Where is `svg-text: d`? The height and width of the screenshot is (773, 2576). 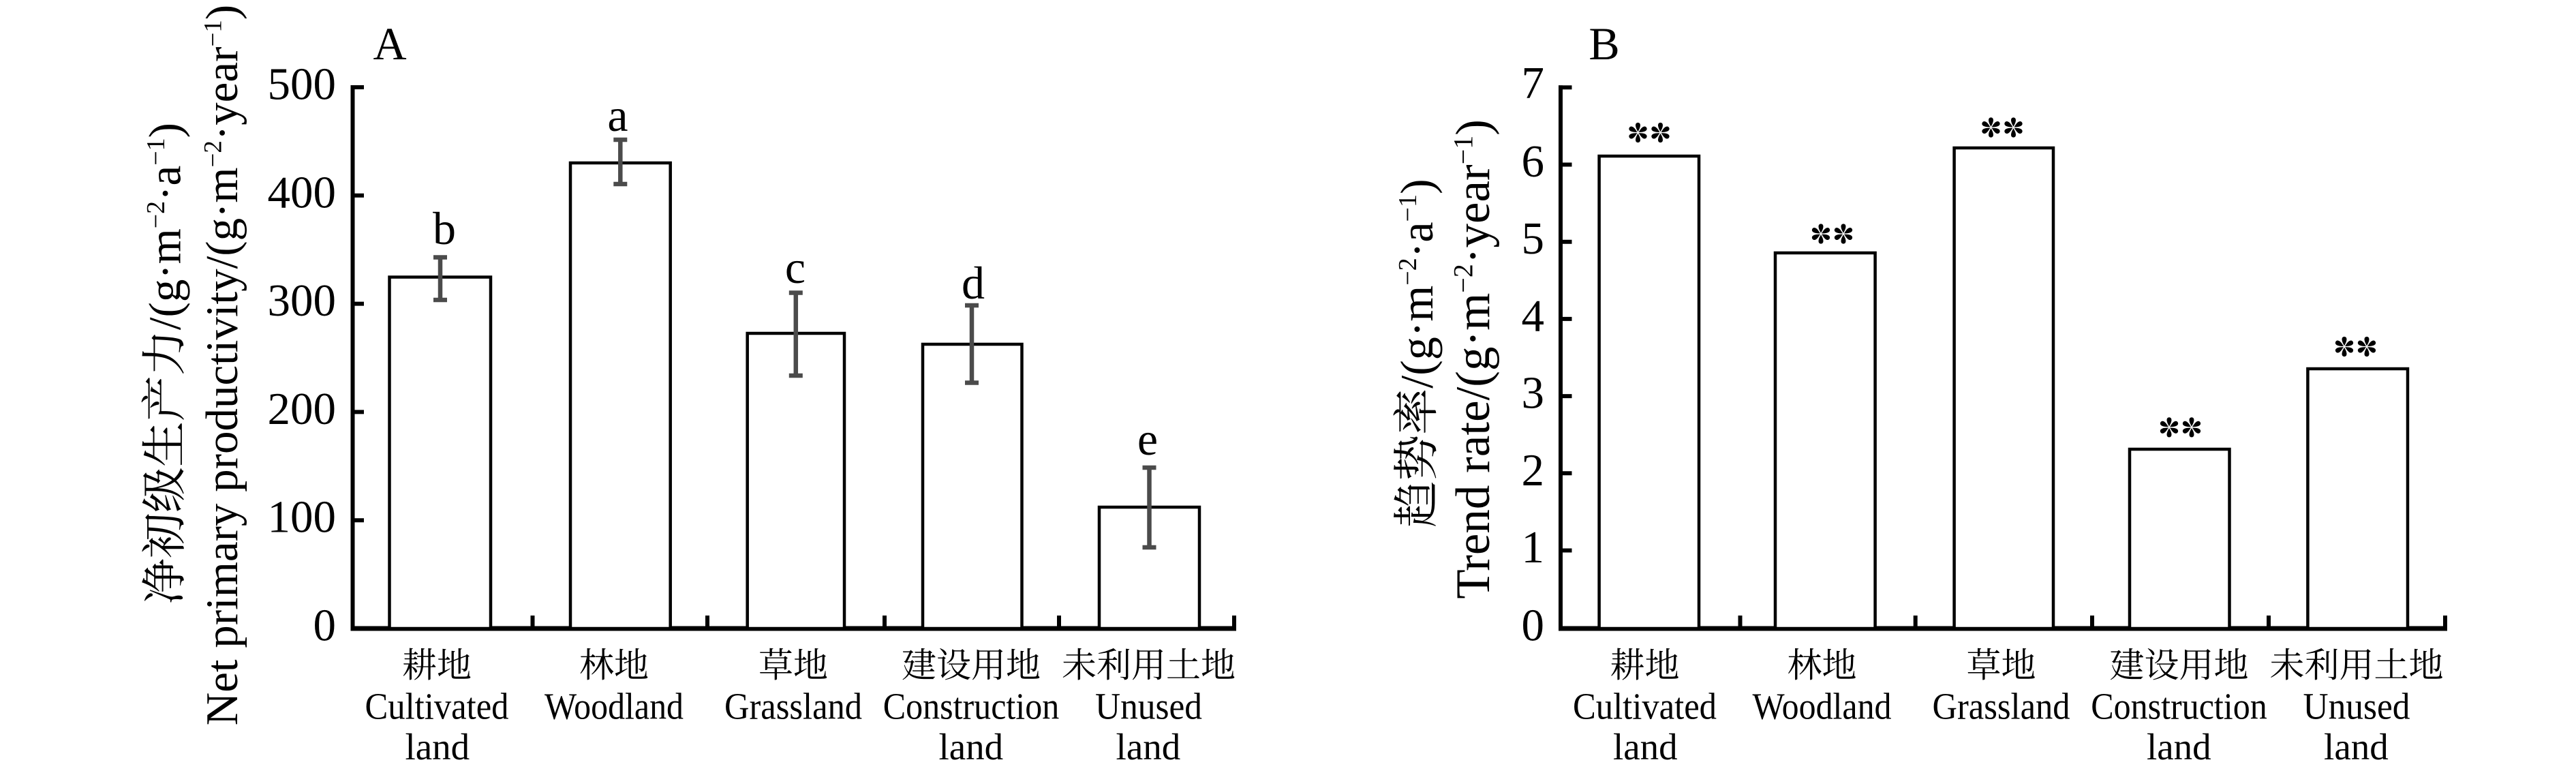
svg-text: d is located at coordinates (973, 283).